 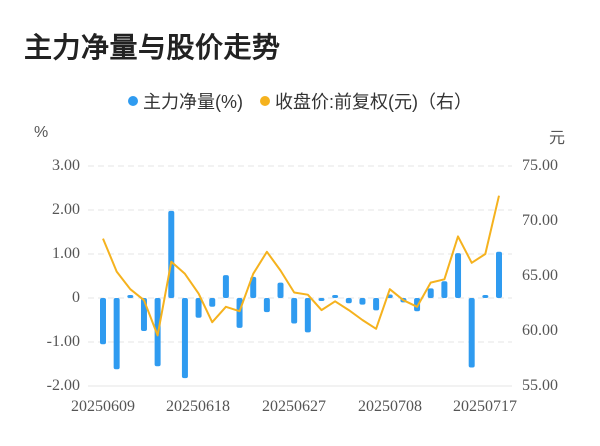 I want to click on legend-item-net-flow: 主力净量(%), so click(x=185, y=101).